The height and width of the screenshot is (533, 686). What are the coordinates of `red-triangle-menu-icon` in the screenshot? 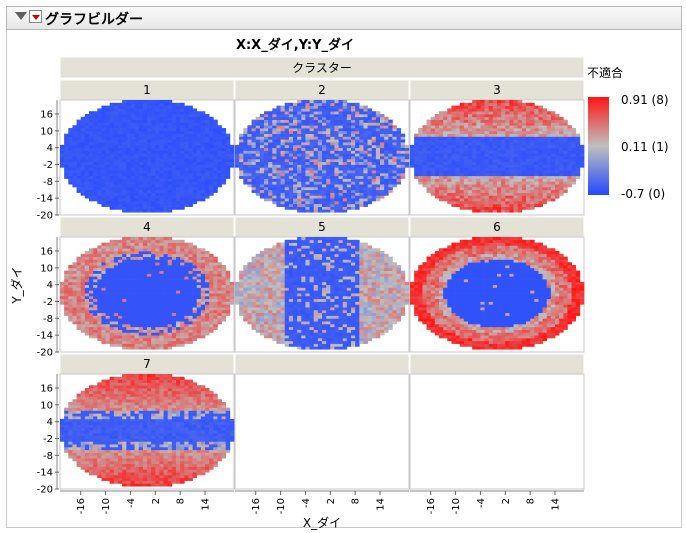 It's located at (35, 16).